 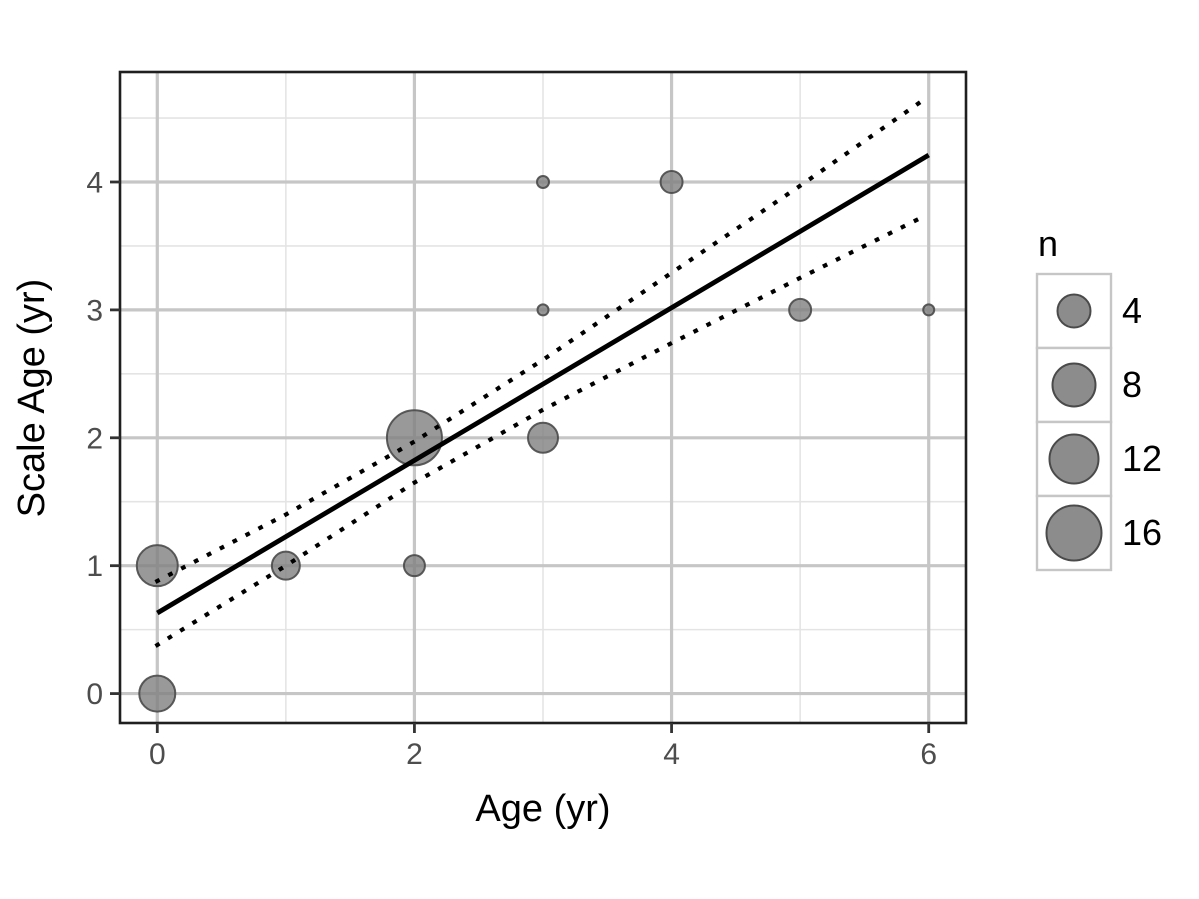 What do you see at coordinates (94, 182) in the screenshot?
I see `y-axis-tick-label: 4` at bounding box center [94, 182].